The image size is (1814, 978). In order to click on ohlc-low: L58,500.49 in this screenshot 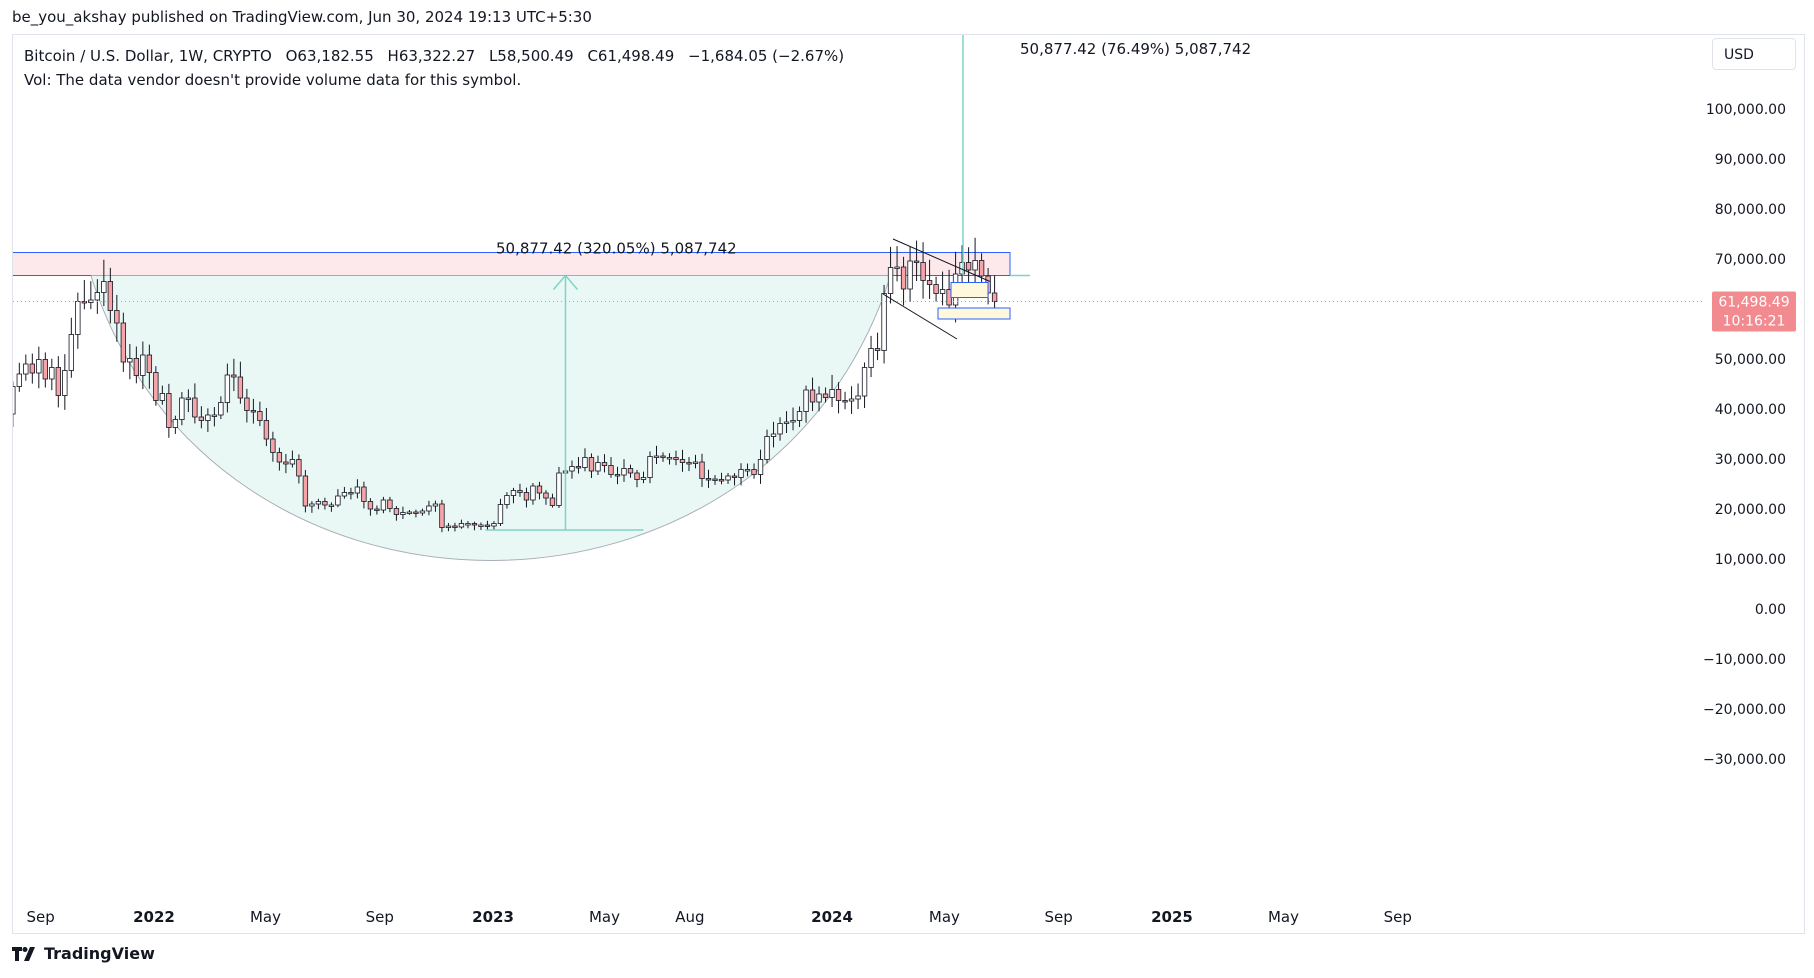, I will do `click(531, 56)`.